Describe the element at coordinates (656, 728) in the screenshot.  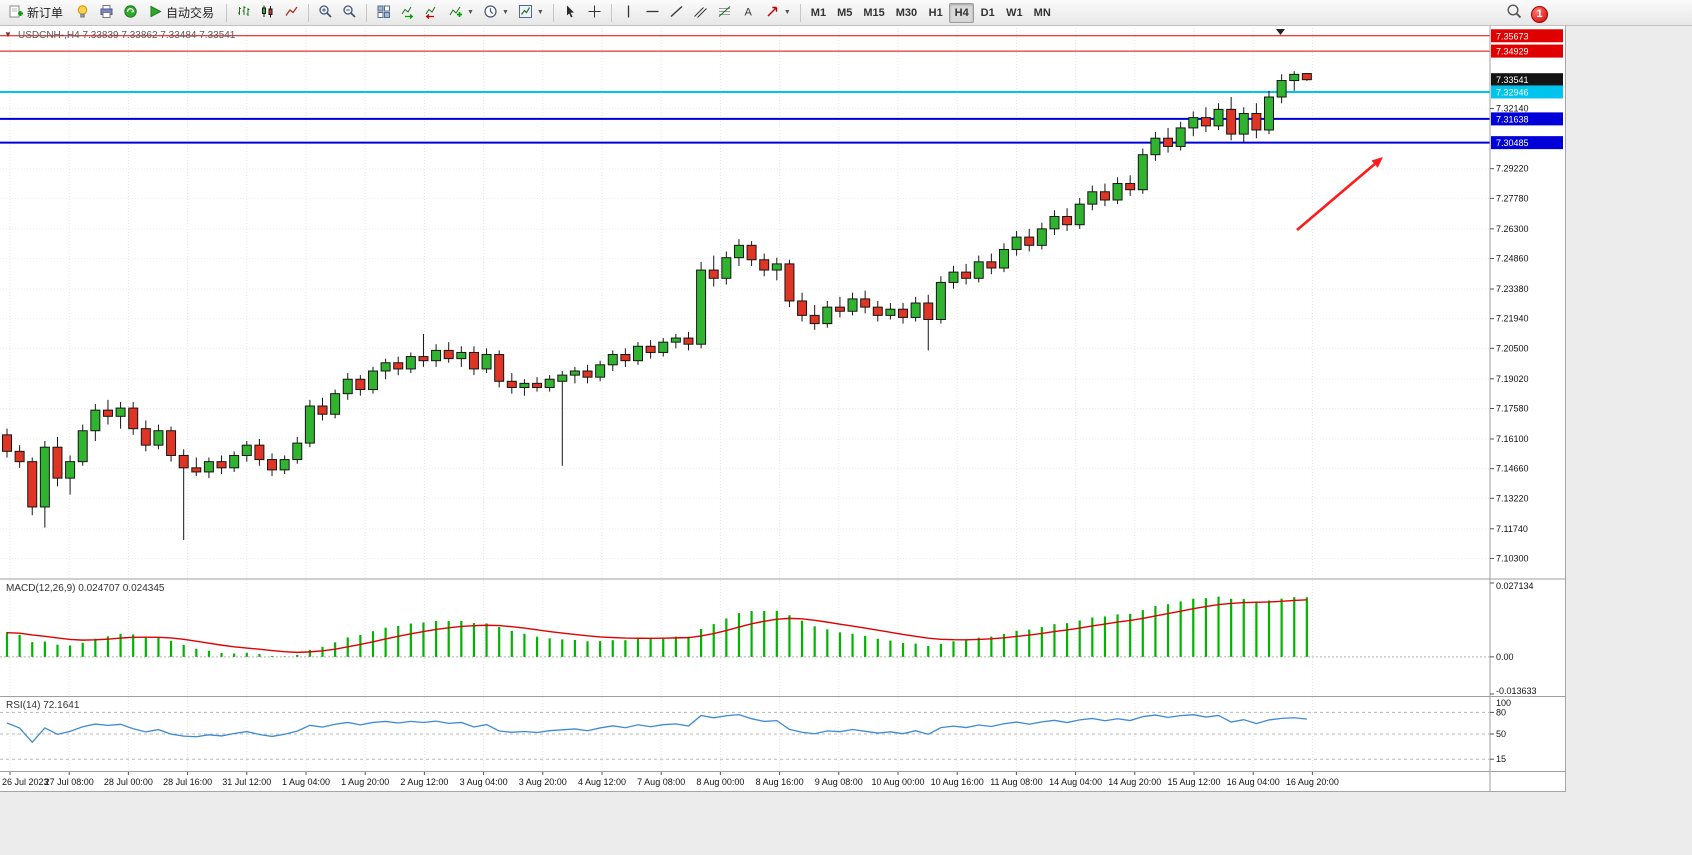
I see `rsi-line` at that location.